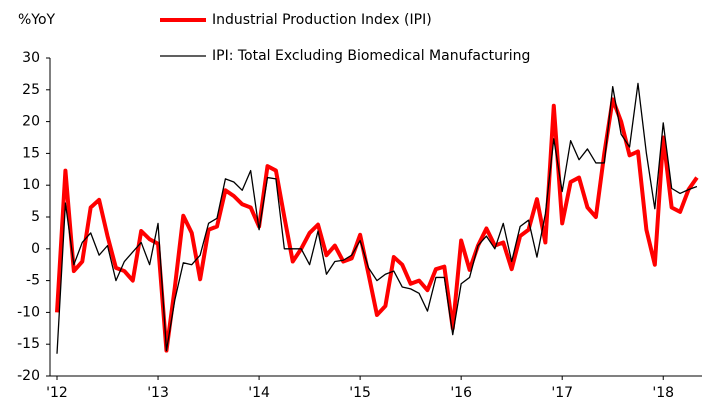  I want to click on x-tick-label: '18, so click(663, 393).